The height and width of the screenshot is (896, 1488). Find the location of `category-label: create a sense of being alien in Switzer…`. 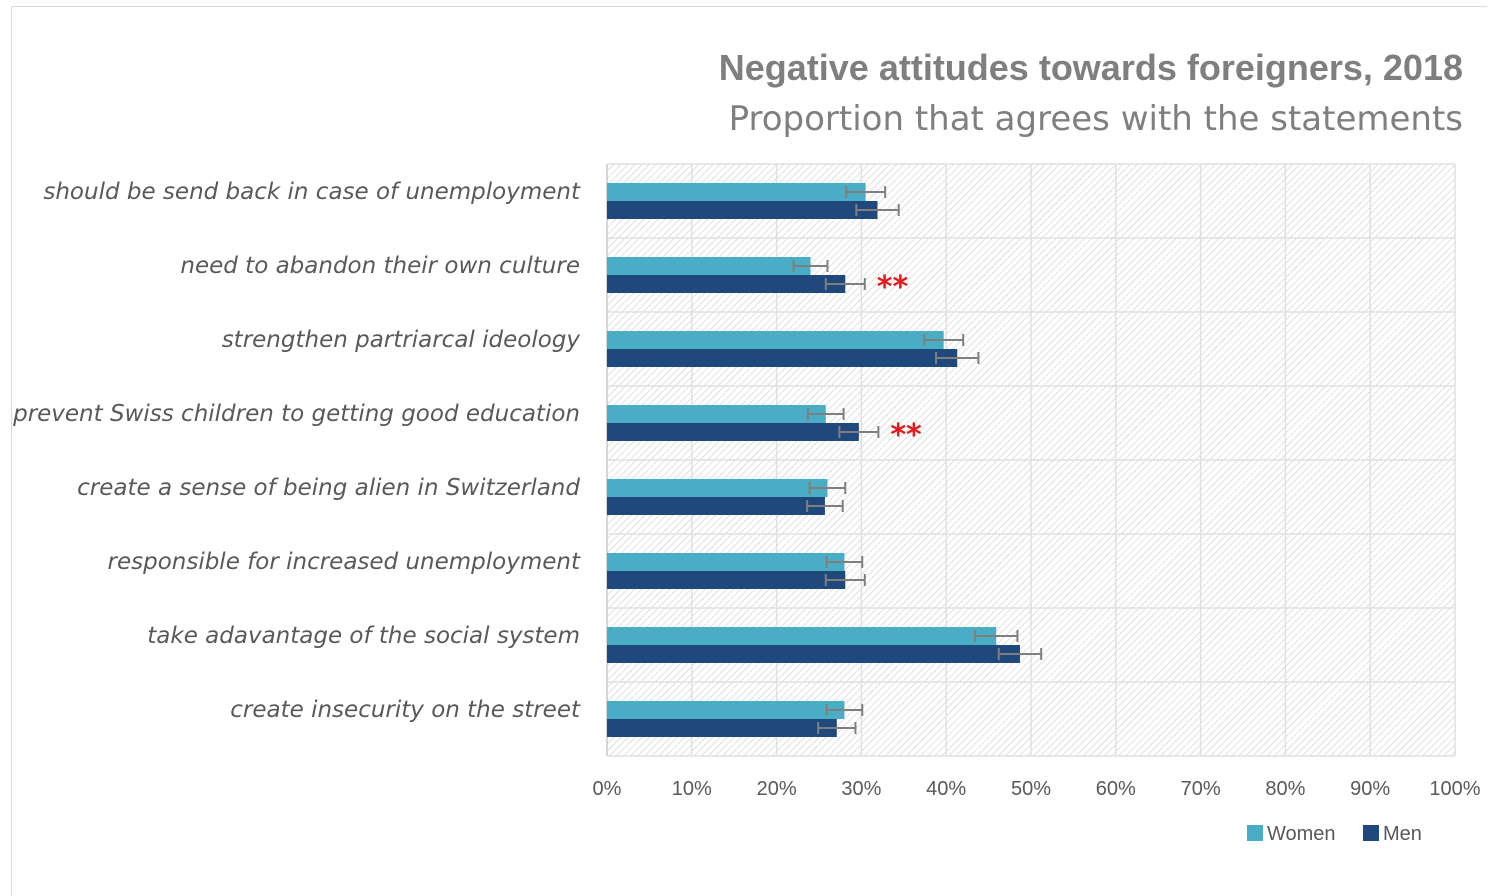

category-label: create a sense of being alien in Switzer… is located at coordinates (328, 488).